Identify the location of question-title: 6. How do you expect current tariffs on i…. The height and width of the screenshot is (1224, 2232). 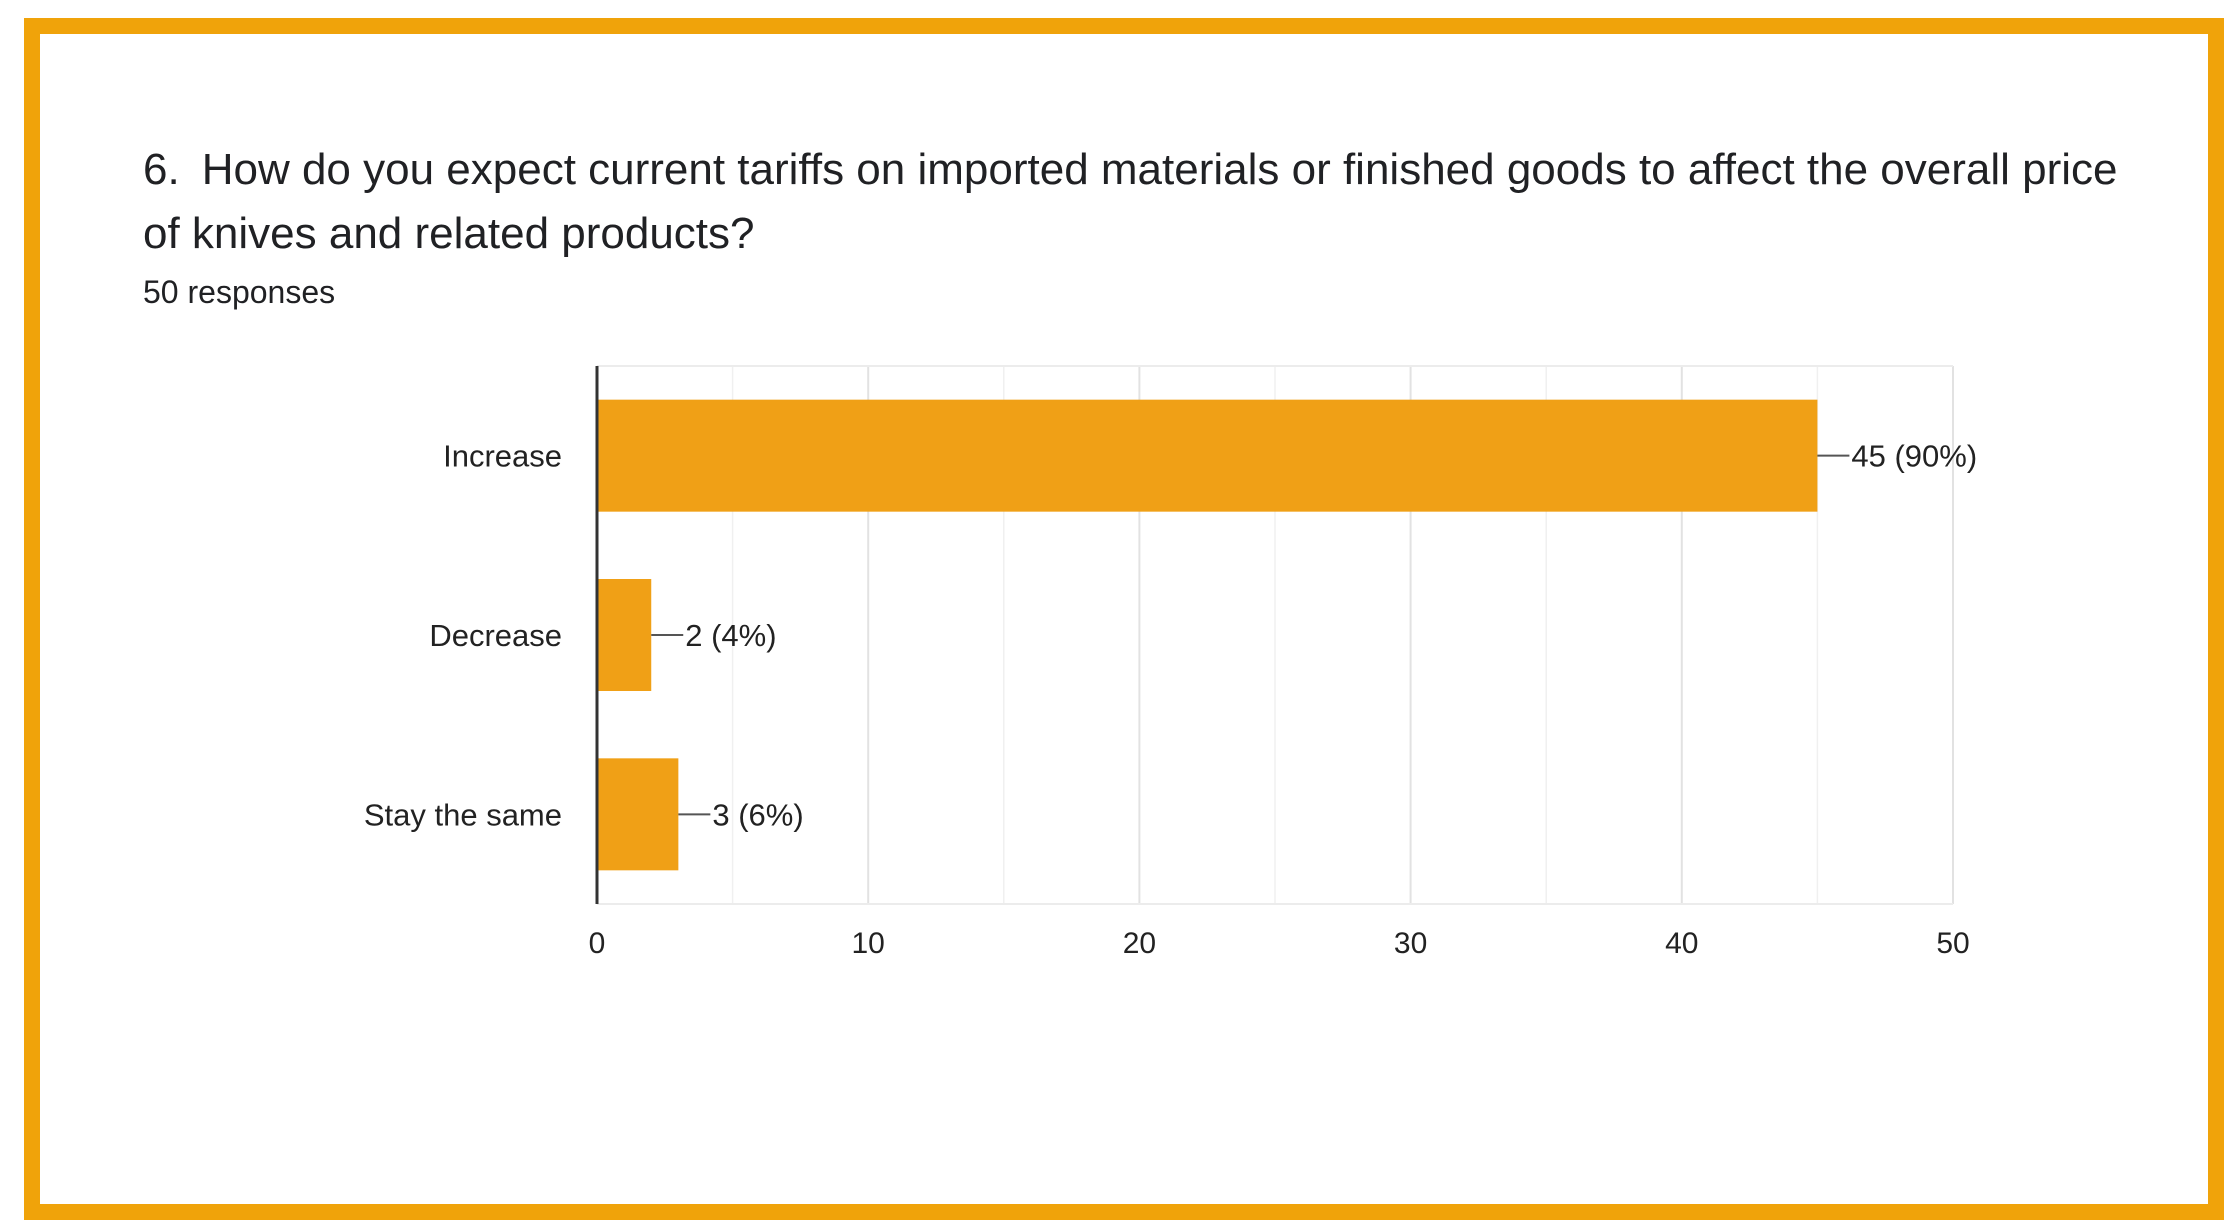
(1143, 202).